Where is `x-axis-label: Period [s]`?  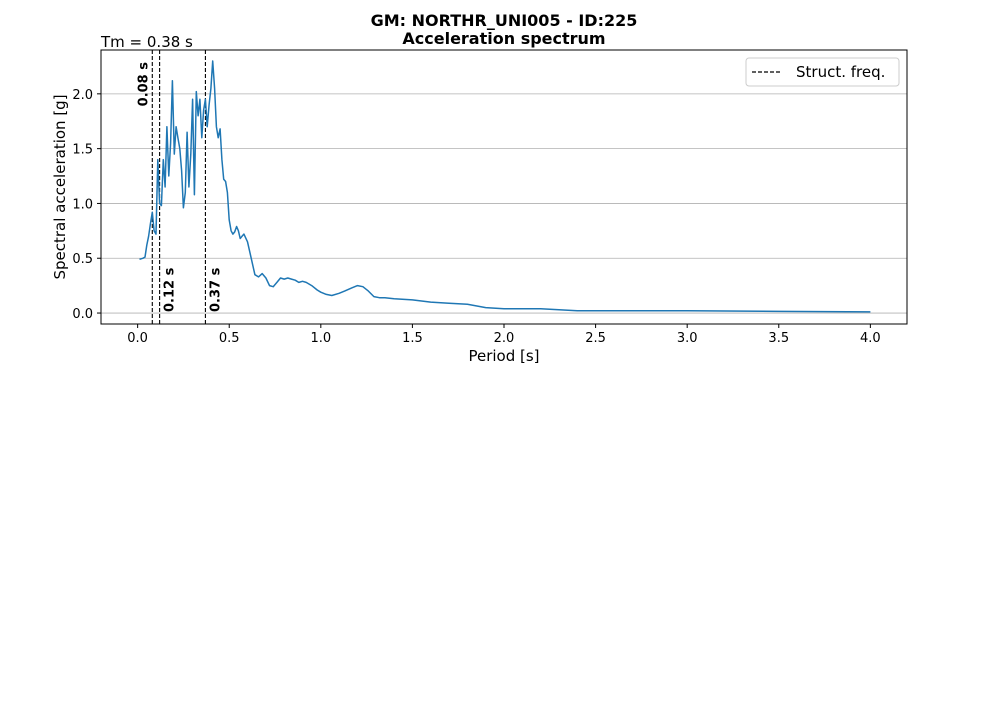 x-axis-label: Period [s] is located at coordinates (503, 356).